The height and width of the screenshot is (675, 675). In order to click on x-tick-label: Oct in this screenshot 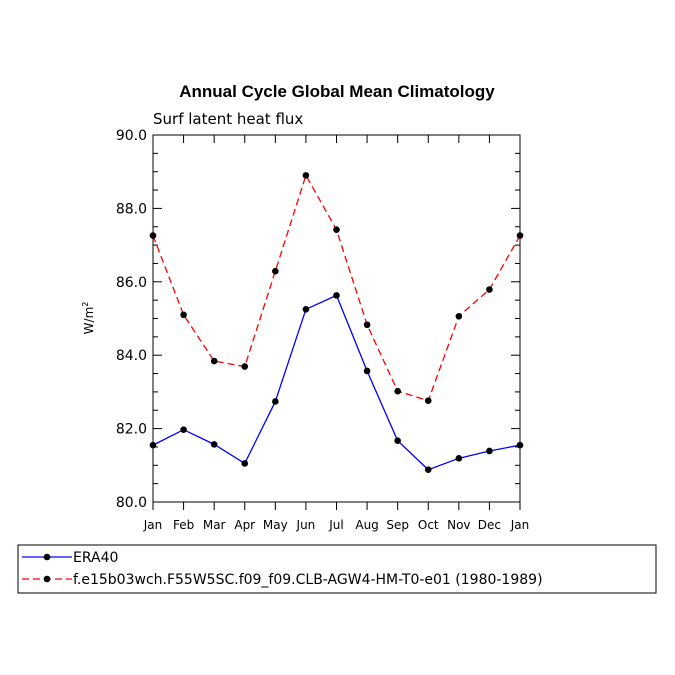, I will do `click(428, 525)`.